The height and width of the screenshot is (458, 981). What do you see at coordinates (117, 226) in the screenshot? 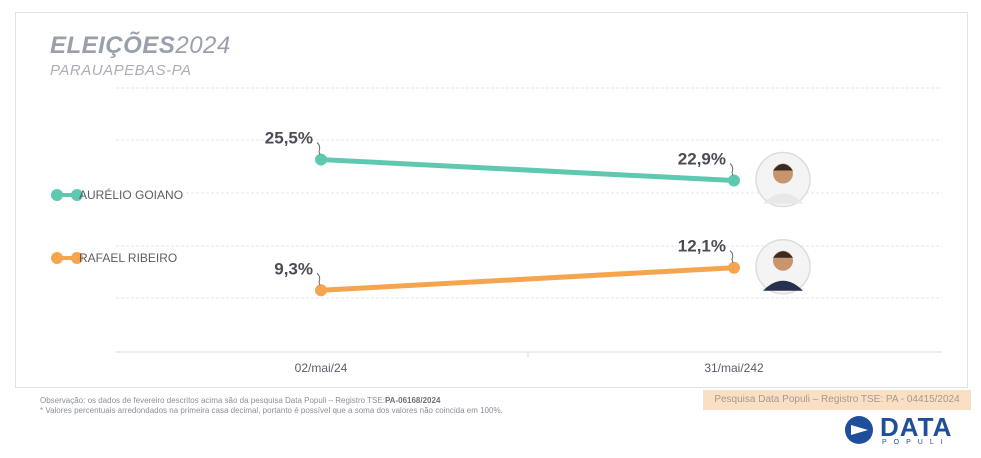
I see `legend: AURÉLIO GOIANO RAFAEL RIBEIRO` at bounding box center [117, 226].